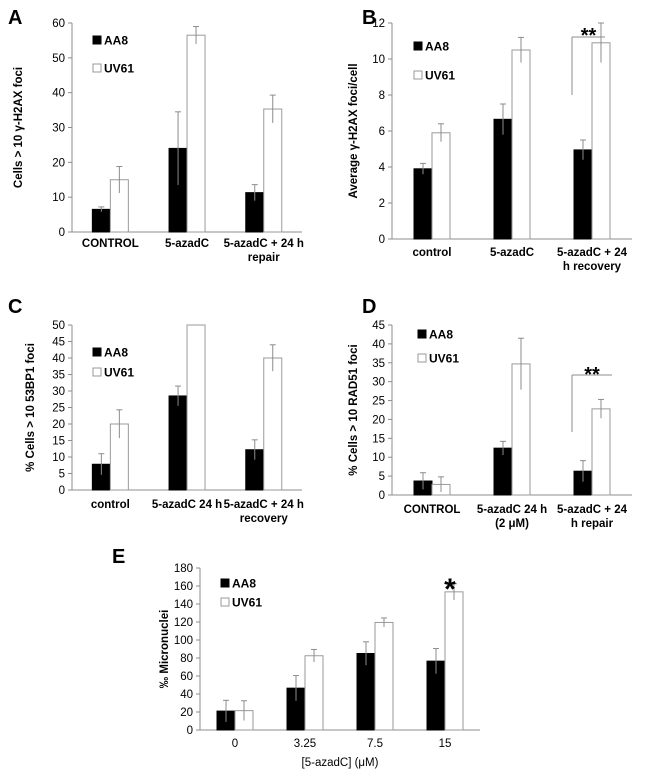 The image size is (650, 776). What do you see at coordinates (31, 407) in the screenshot?
I see `y-axis-label: % Cells > 10 53BP1 foci` at bounding box center [31, 407].